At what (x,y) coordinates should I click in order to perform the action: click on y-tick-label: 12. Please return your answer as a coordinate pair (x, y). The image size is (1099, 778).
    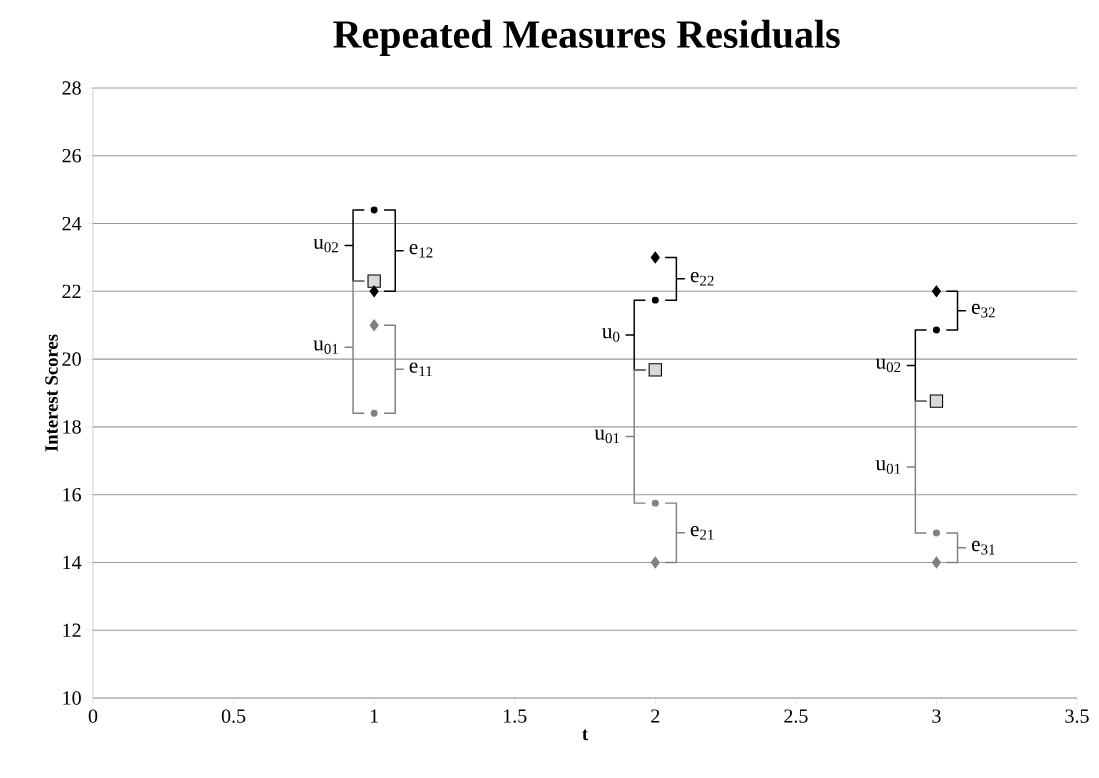
    Looking at the image, I should click on (72, 630).